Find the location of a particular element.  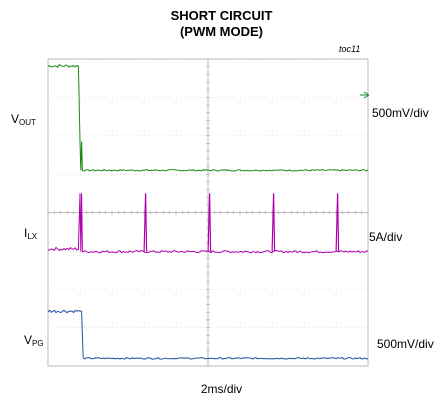

vpg-label: VPG is located at coordinates (34, 340).